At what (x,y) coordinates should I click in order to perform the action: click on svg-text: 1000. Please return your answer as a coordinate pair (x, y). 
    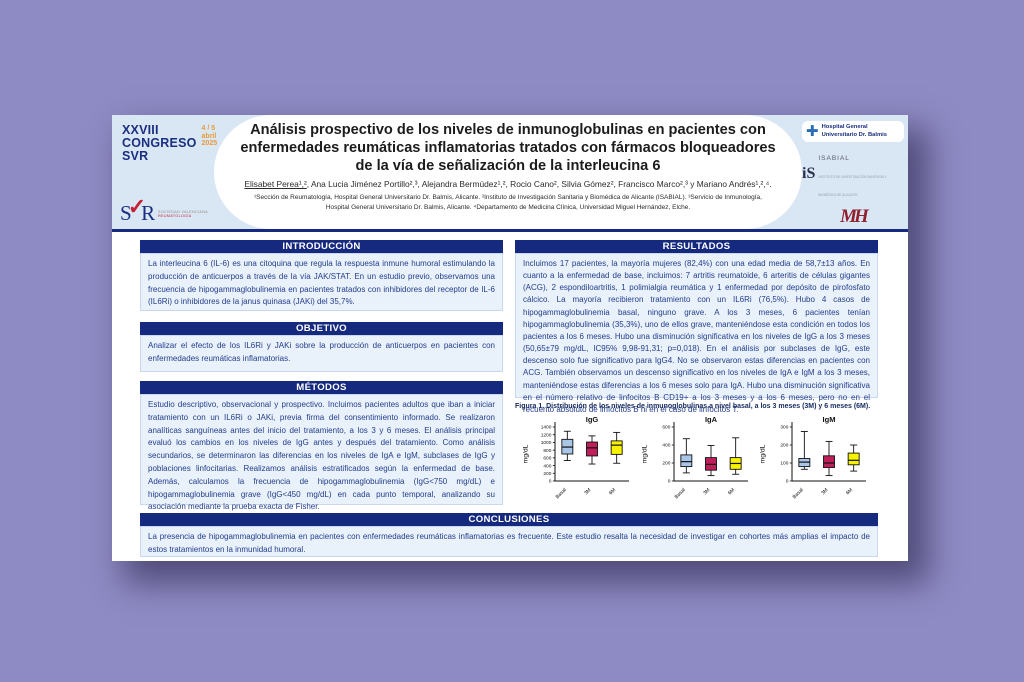
    Looking at the image, I should click on (546, 443).